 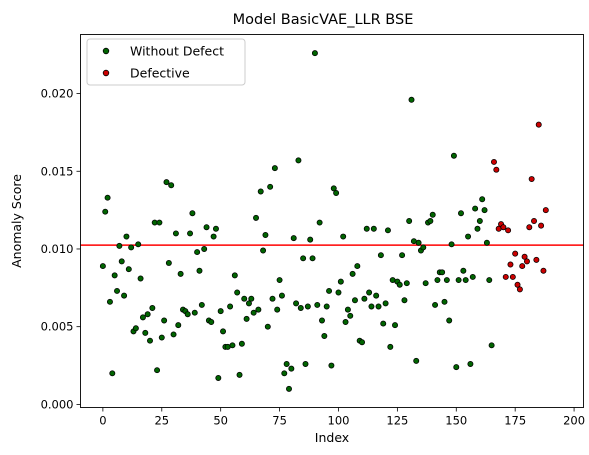 What do you see at coordinates (57, 404) in the screenshot?
I see `y-tick-label: 0.000` at bounding box center [57, 404].